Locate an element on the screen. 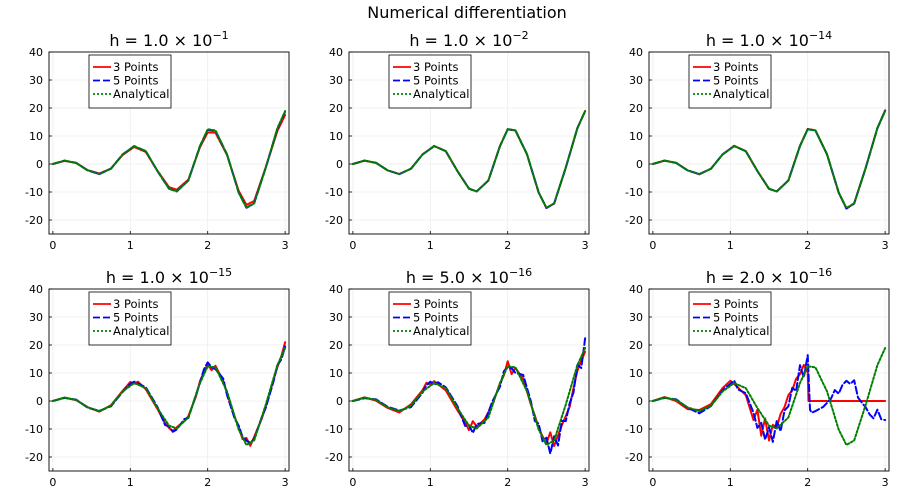 The width and height of the screenshot is (900, 500). chart-title: h = 1.0 × 10−2 is located at coordinates (468, 39).